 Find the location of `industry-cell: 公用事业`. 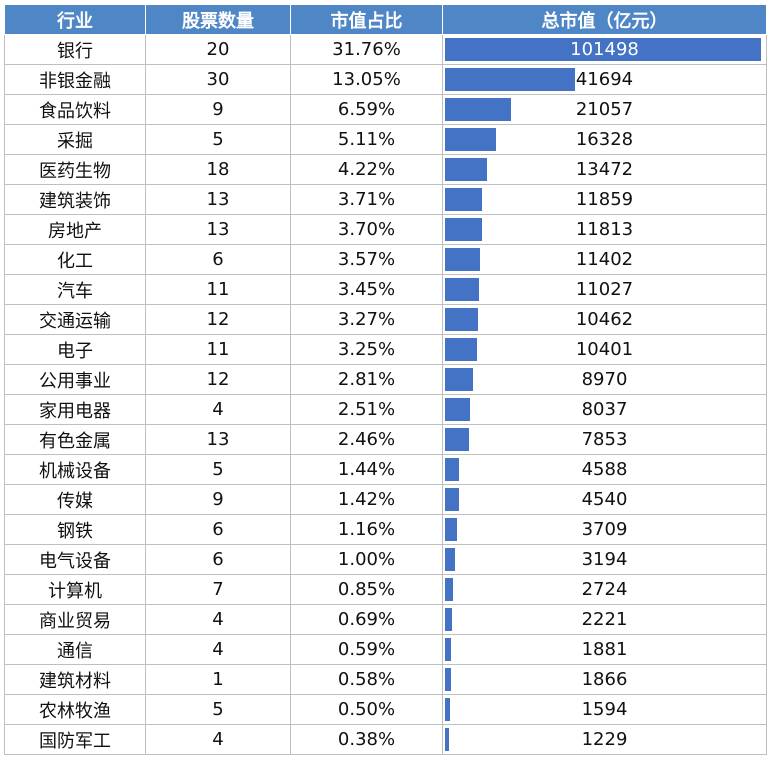

industry-cell: 公用事业 is located at coordinates (75, 379).